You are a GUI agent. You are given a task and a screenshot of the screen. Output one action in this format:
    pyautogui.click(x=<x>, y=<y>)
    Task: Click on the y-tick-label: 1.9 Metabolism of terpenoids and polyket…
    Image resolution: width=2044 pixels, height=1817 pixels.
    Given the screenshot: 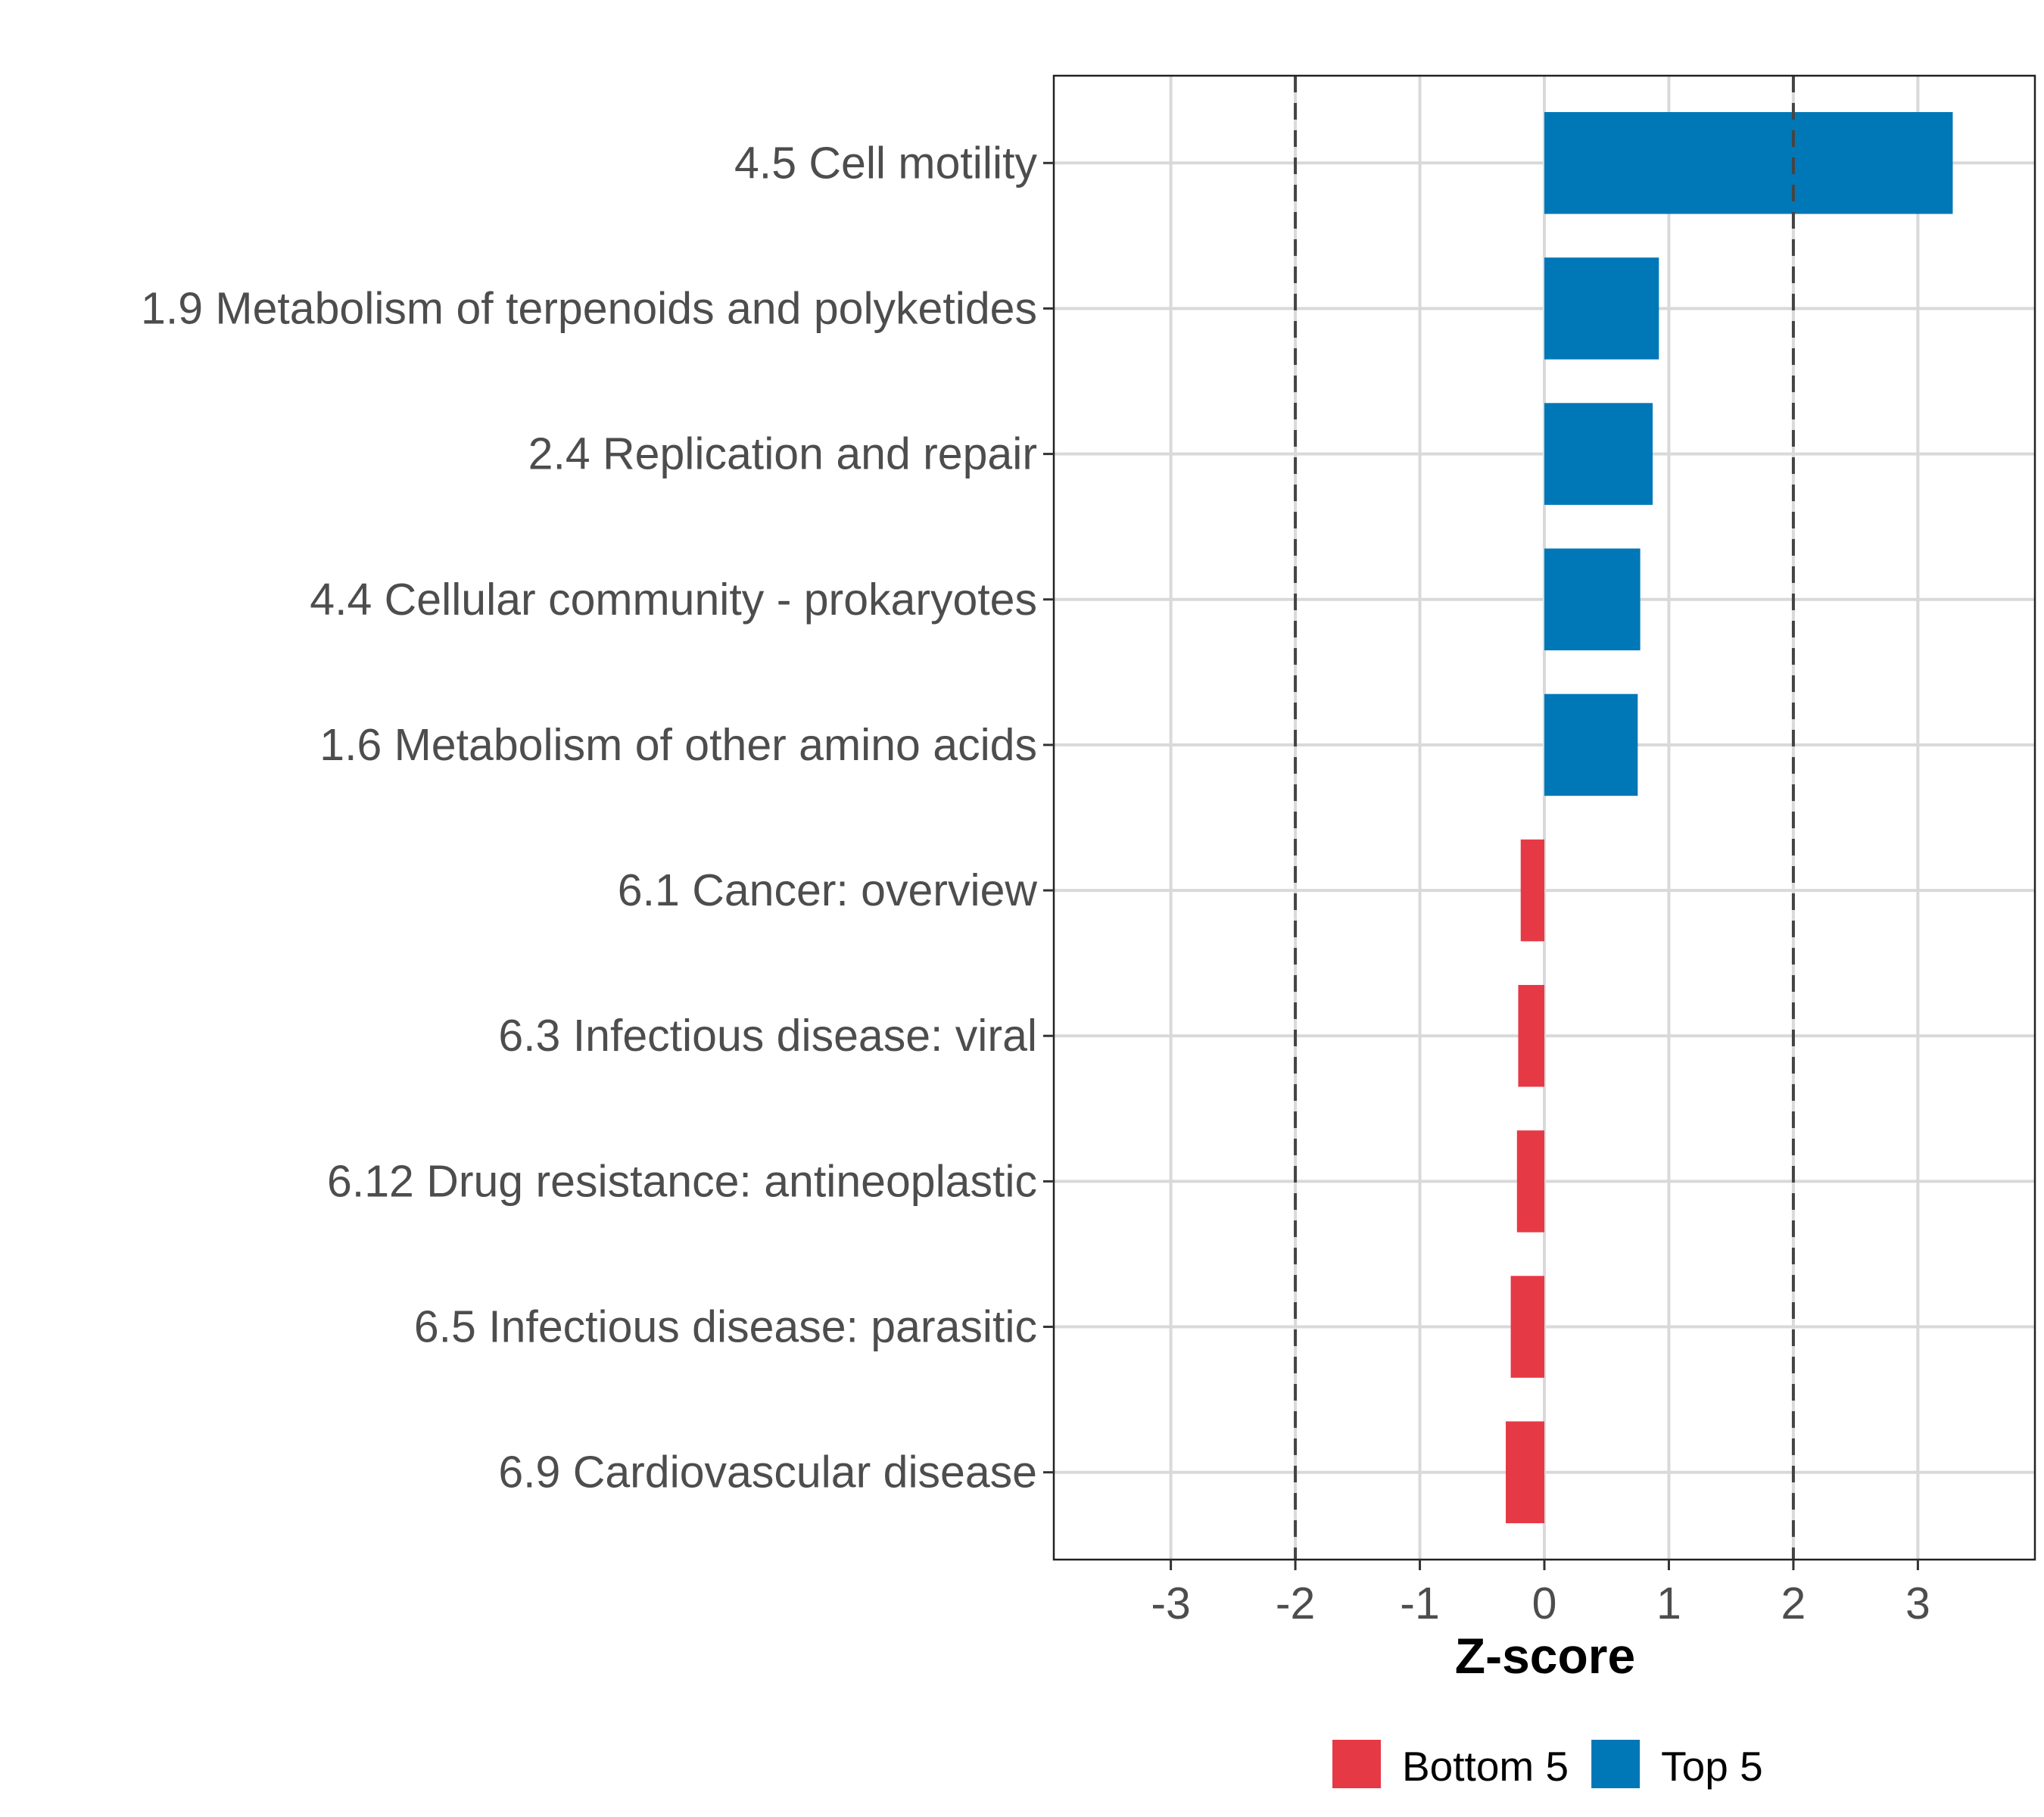 What is the action you would take?
    pyautogui.click(x=589, y=308)
    